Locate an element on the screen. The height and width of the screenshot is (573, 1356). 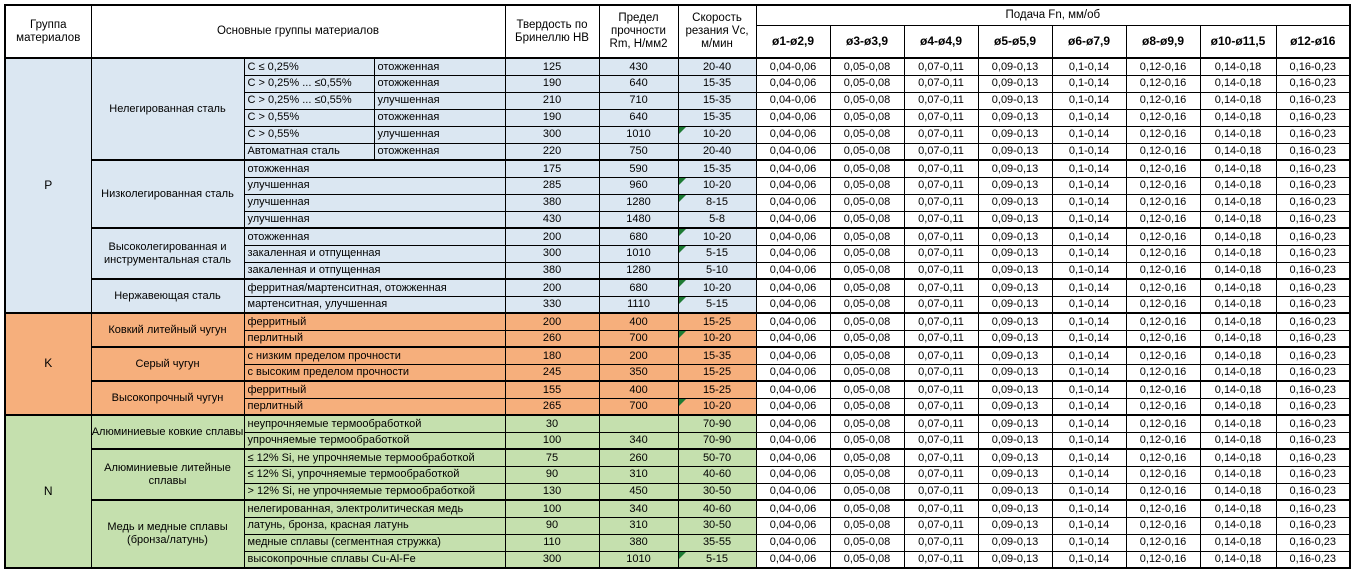
speed-cell: 5-10 is located at coordinates (717, 270).